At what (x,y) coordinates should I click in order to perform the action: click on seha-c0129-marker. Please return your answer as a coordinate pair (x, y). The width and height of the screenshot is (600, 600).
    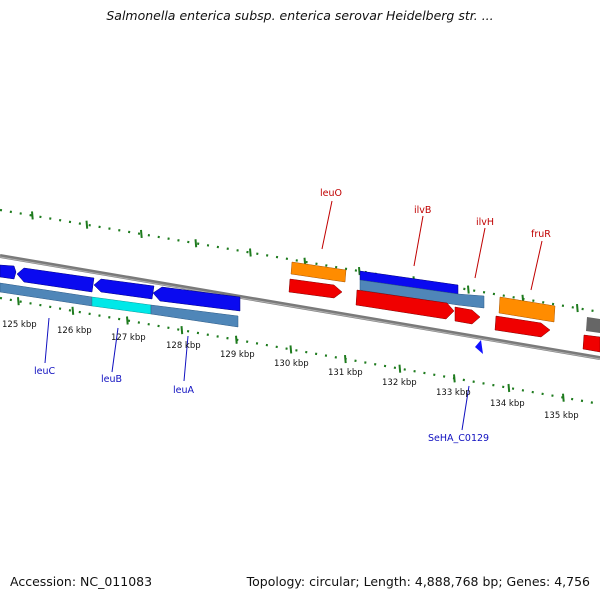
    Looking at the image, I should click on (479, 347).